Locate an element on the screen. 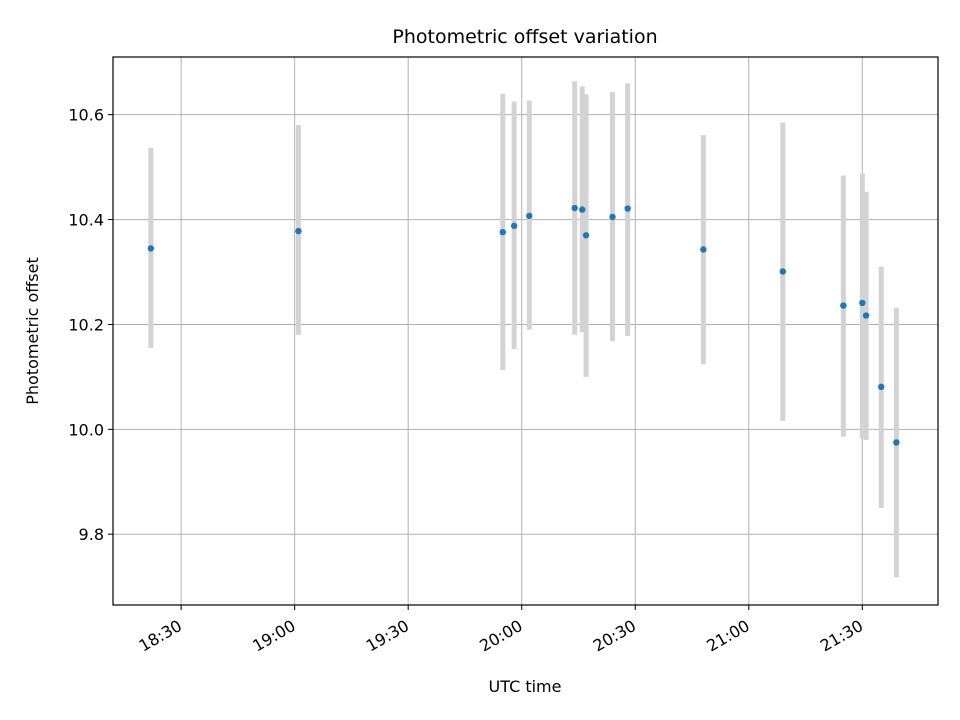 The image size is (960, 720). y-axis: 9.8 10.0 10.2 10.4 10.6 is located at coordinates (90, 325).